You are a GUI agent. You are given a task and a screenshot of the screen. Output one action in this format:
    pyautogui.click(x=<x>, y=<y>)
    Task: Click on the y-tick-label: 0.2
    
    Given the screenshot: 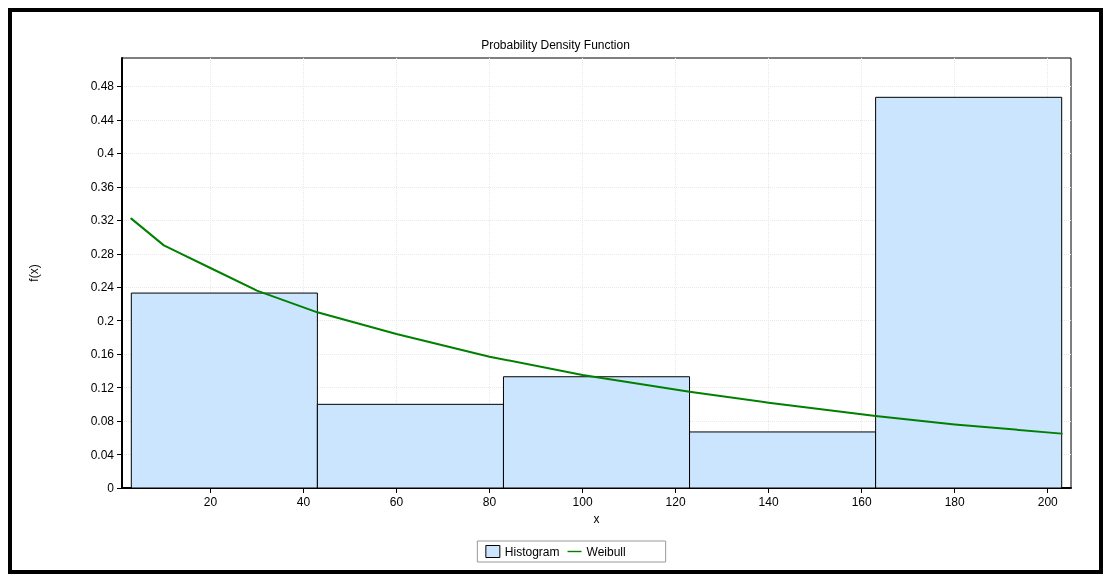 What is the action you would take?
    pyautogui.click(x=106, y=320)
    